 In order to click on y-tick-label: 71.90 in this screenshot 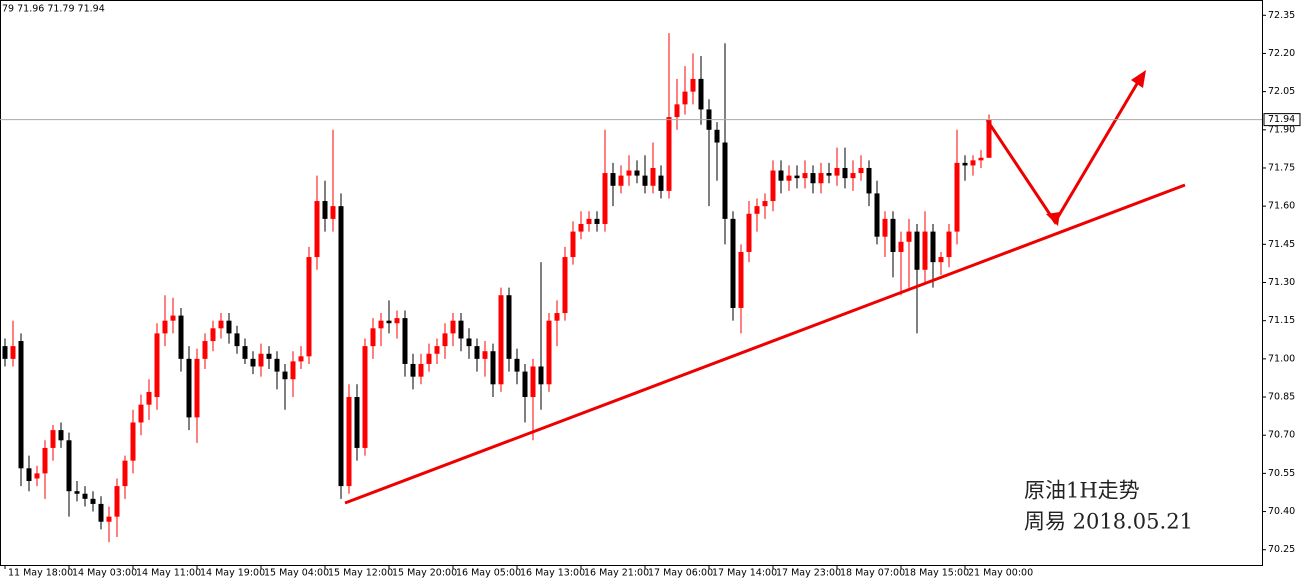, I will do `click(1281, 129)`.